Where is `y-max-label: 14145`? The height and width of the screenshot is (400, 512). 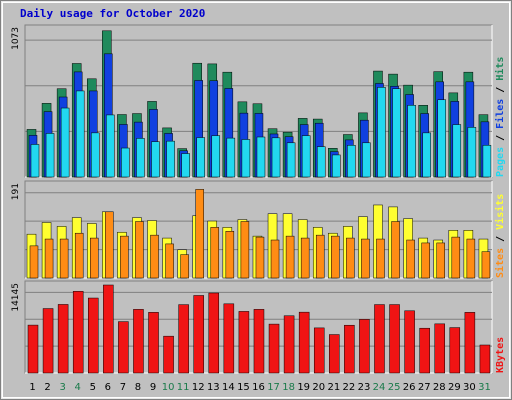 y-max-label: 14145 is located at coordinates (16, 297).